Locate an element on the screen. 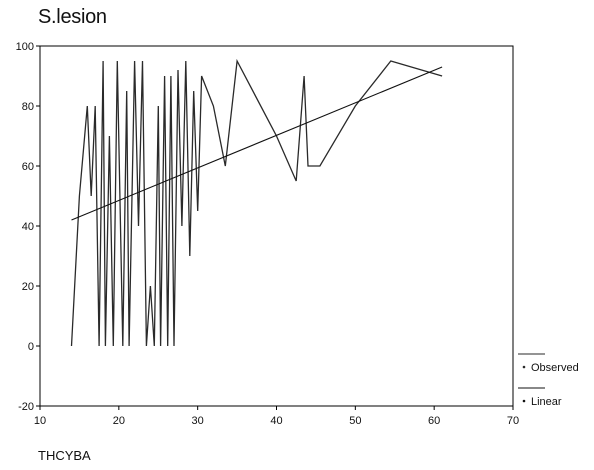  y-tick-label: 80 is located at coordinates (28, 107).